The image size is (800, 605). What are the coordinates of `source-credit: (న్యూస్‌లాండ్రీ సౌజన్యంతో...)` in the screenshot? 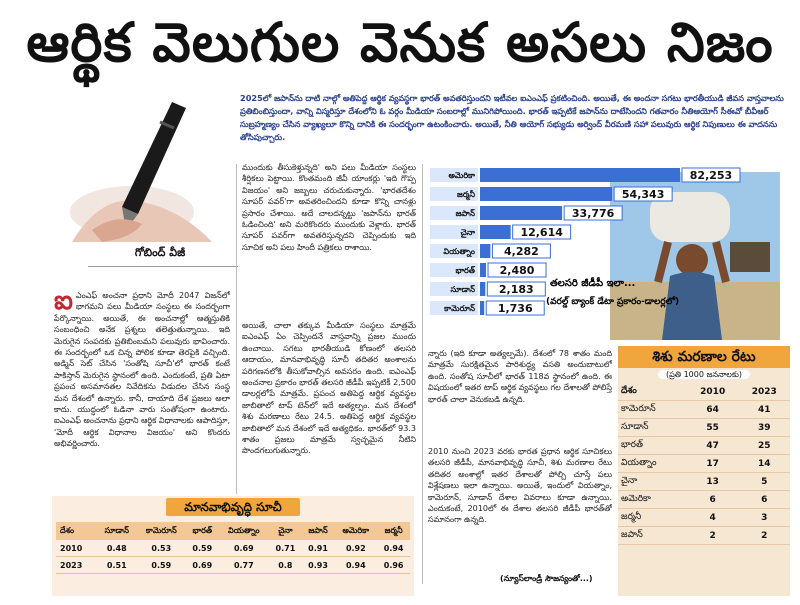 It's located at (546, 578).